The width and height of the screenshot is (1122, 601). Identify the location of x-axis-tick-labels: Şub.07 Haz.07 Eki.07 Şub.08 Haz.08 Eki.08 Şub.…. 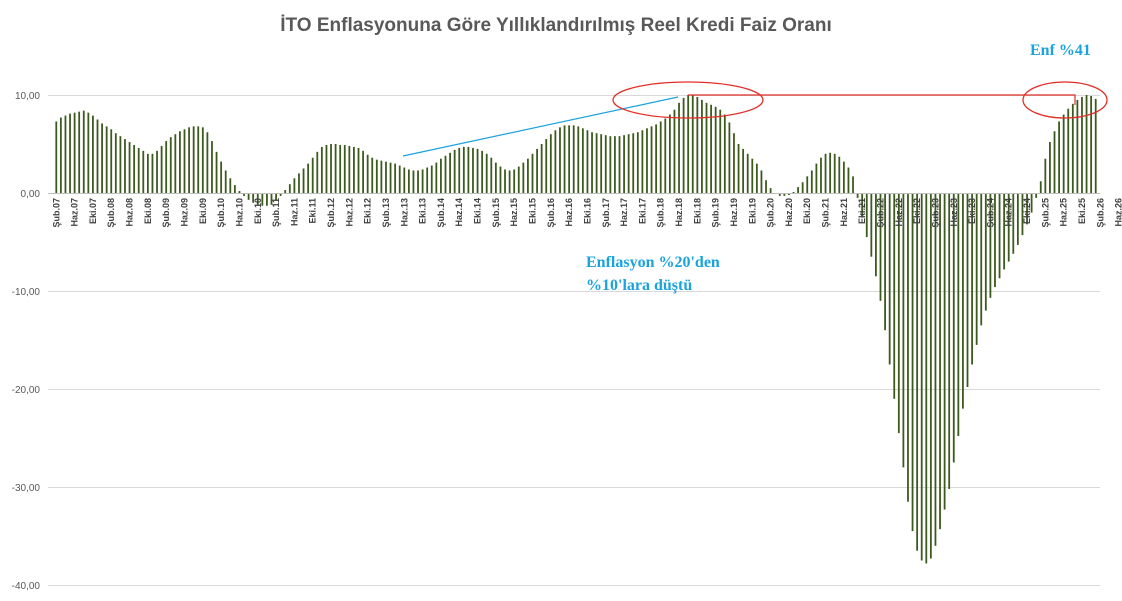
(586, 213).